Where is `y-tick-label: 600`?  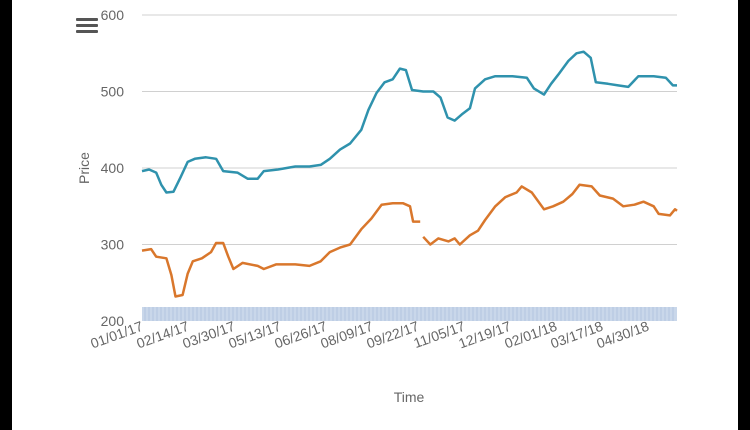
y-tick-label: 600 is located at coordinates (113, 15).